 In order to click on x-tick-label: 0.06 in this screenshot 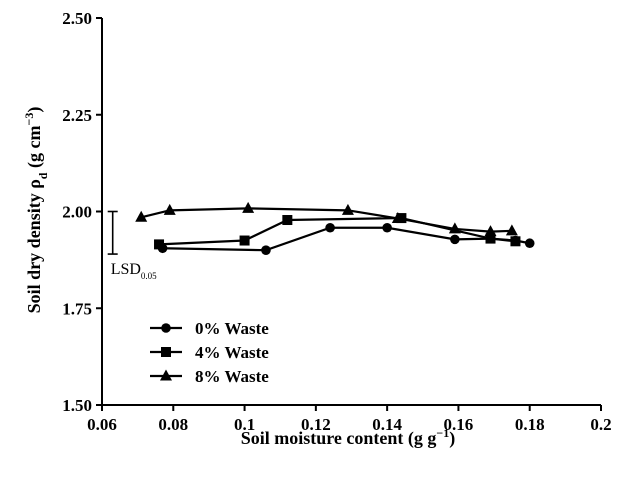, I will do `click(102, 424)`.